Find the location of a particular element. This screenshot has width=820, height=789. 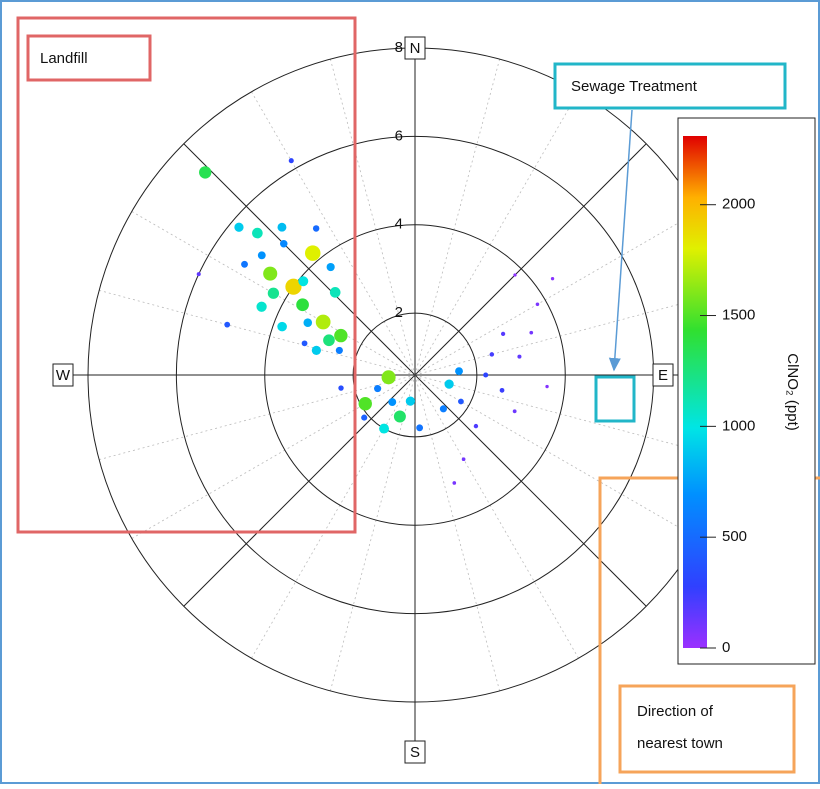

r-tick-label: 2 is located at coordinates (399, 312).